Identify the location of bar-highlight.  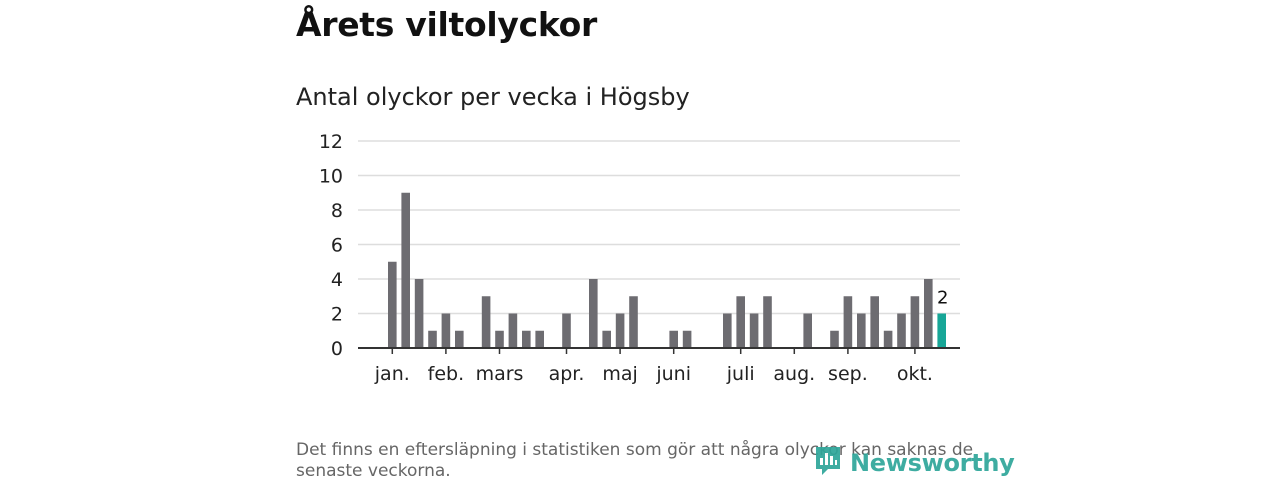
(941, 330).